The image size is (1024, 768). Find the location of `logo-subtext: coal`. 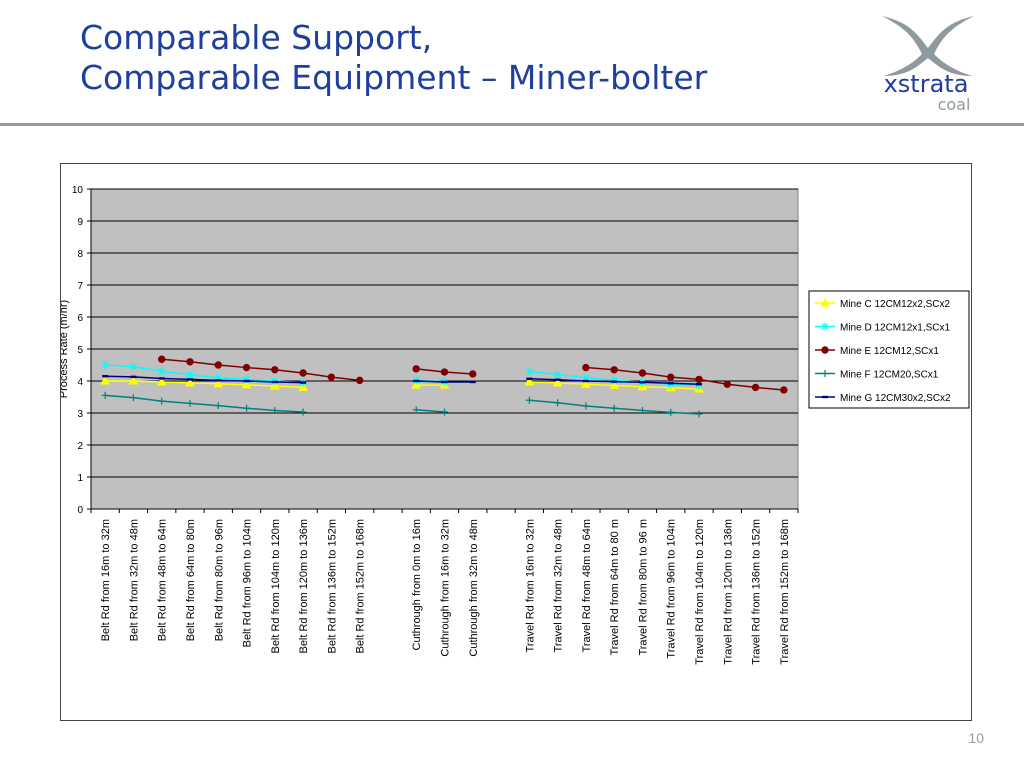

logo-subtext: coal is located at coordinates (954, 104).